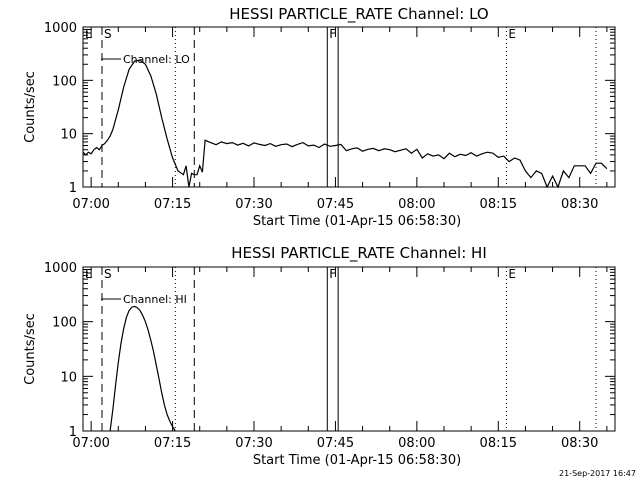  I want to click on chart-title: HESSI PARTICLE_RATE Channel: HI, so click(359, 253).